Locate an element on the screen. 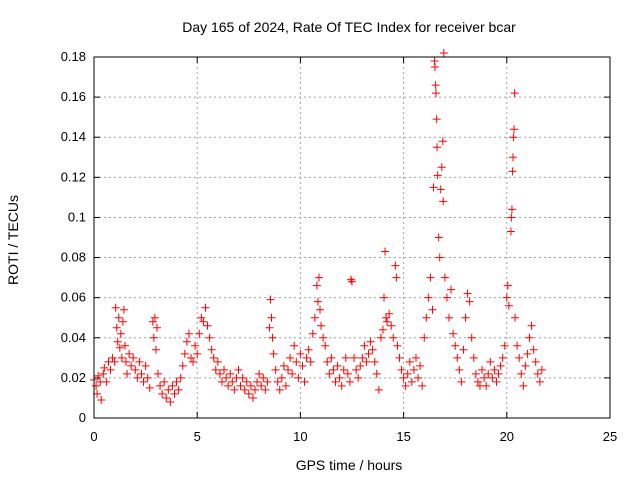 The image size is (640, 480). x-tick-label: 25 is located at coordinates (610, 436).